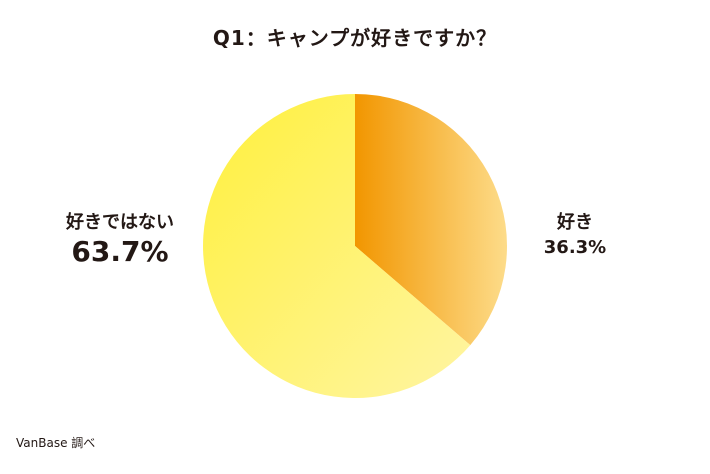  I want to click on slice-value-dislike: 63.7%, so click(120, 251).